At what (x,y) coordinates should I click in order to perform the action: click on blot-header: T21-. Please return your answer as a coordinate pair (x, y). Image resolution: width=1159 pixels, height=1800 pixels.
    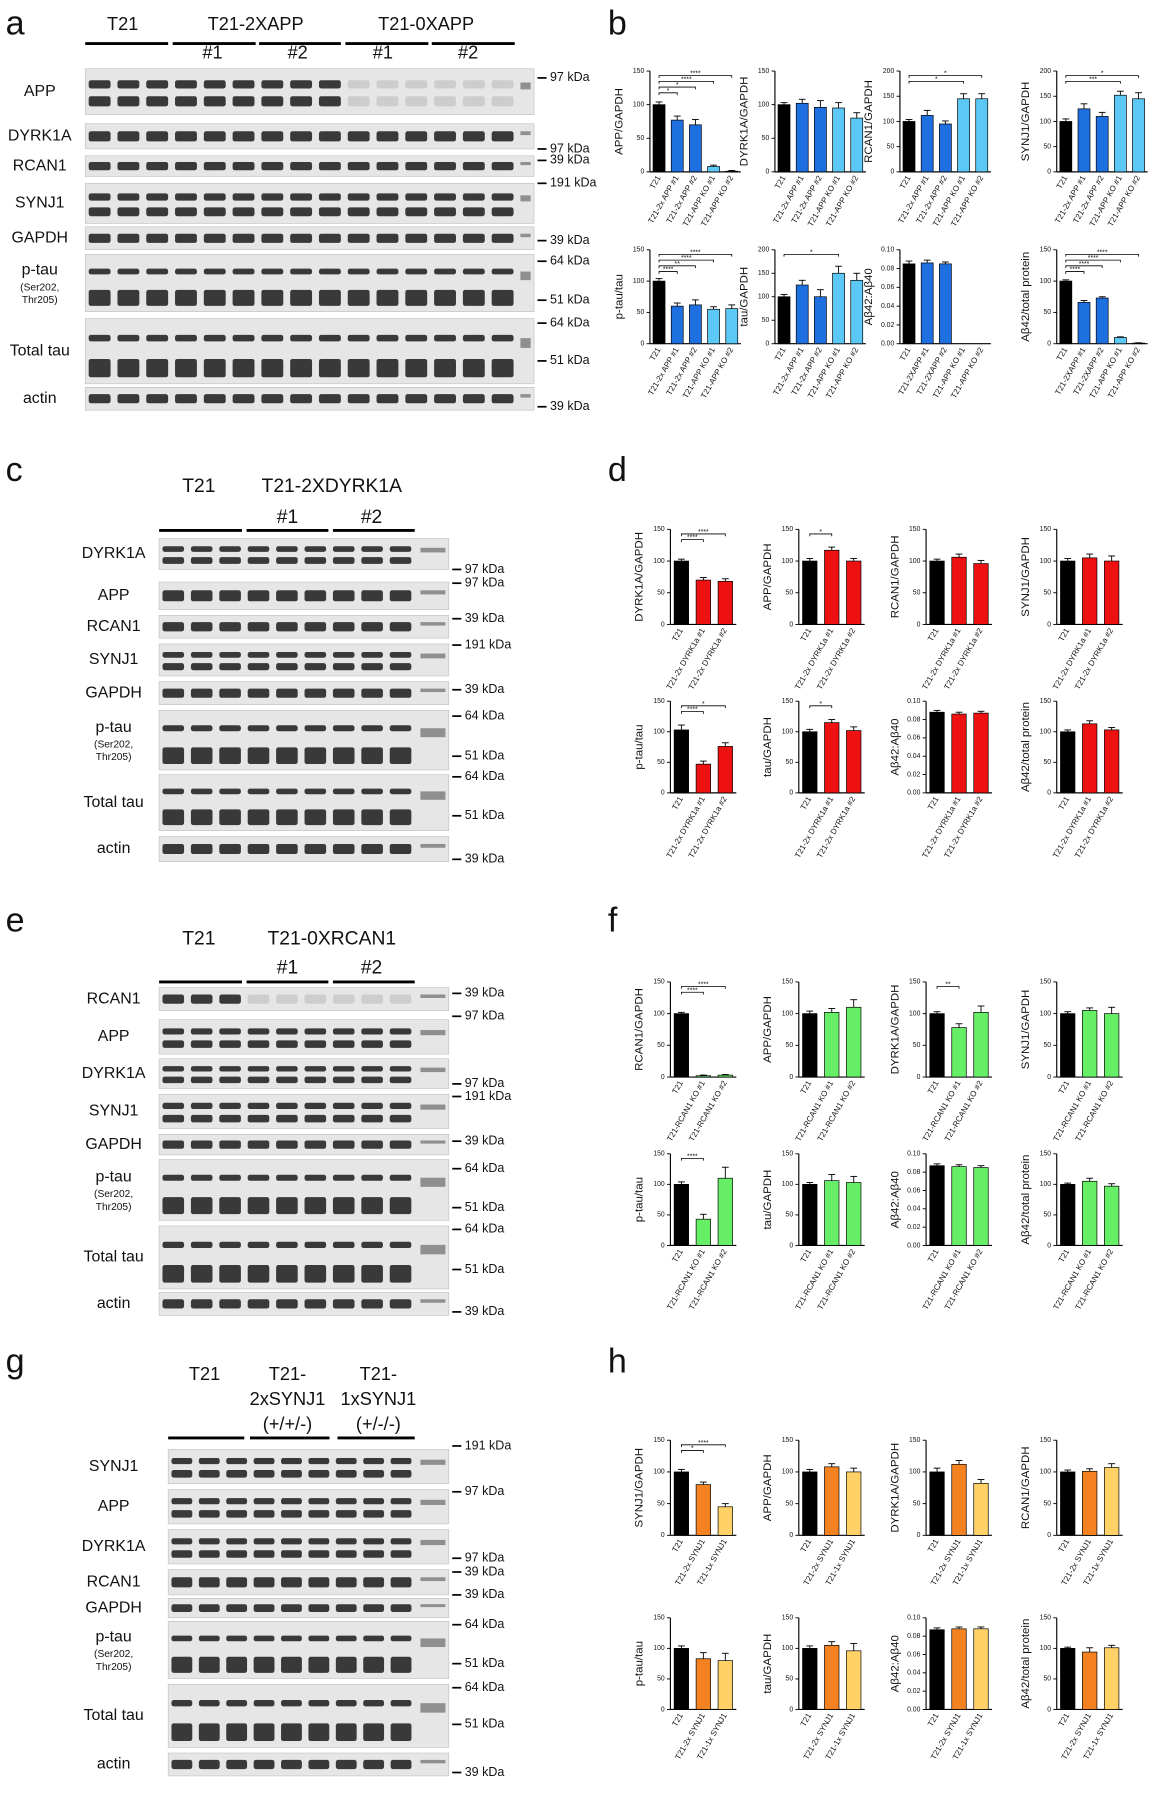
    Looking at the image, I should click on (378, 1373).